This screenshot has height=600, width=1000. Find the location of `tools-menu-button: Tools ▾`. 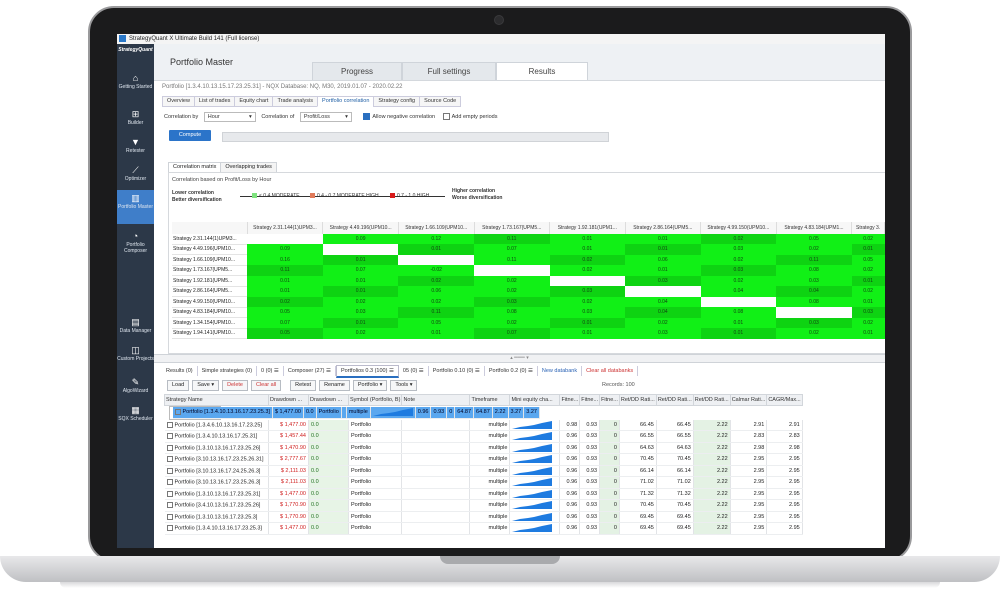

tools-menu-button: Tools ▾ is located at coordinates (404, 385).